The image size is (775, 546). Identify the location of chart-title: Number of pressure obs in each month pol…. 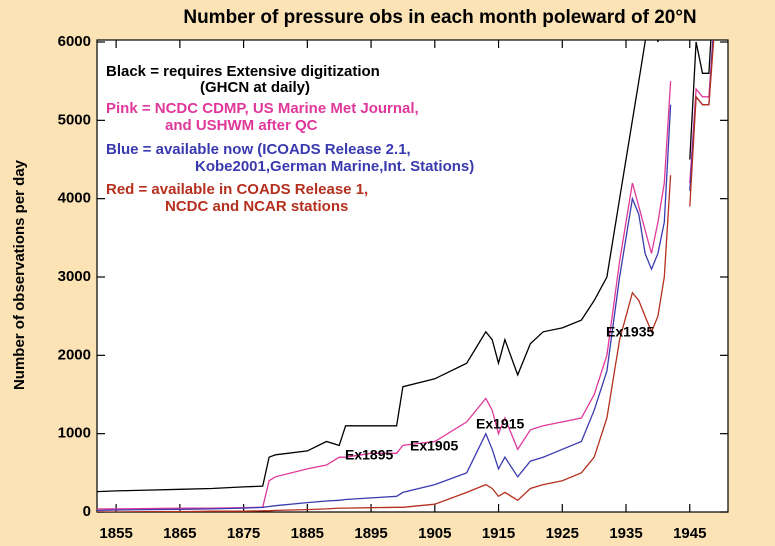
(439, 17).